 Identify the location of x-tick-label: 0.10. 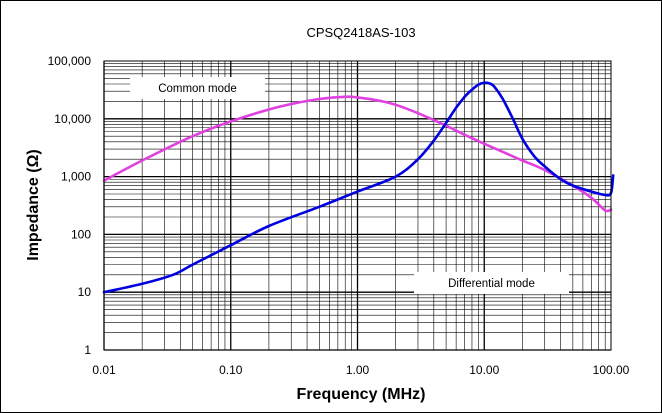
(231, 370).